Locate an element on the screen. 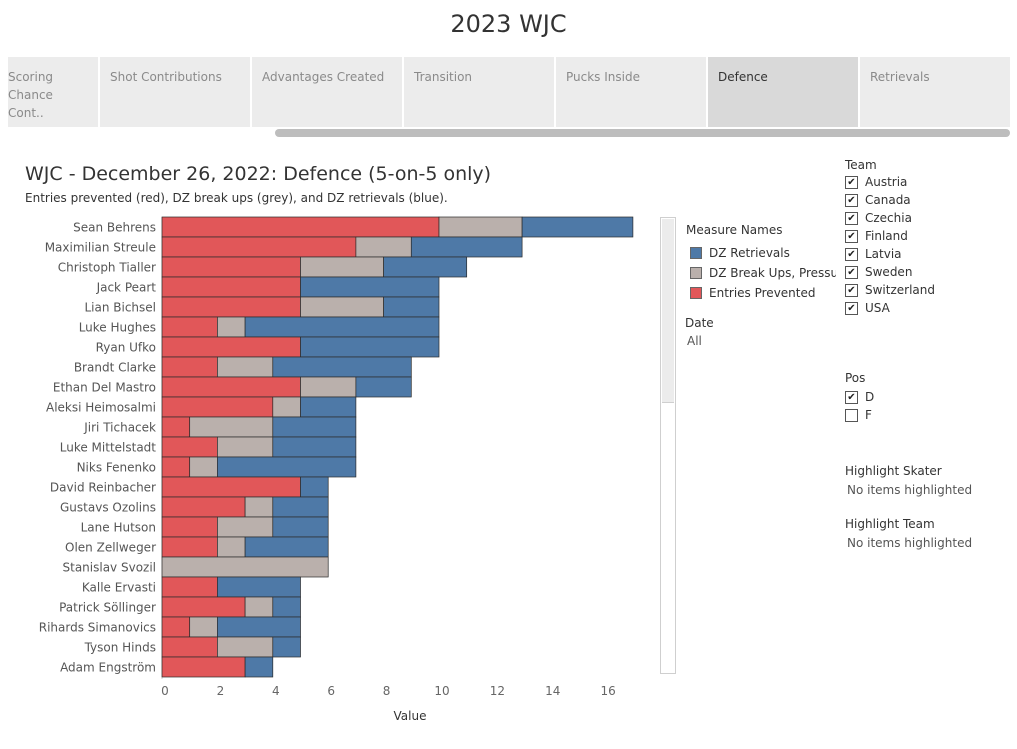 The image size is (1017, 749). scrollbar-thumb is located at coordinates (668, 311).